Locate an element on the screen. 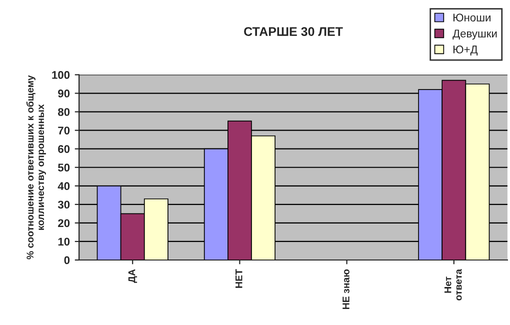  y-tick-label: 60 is located at coordinates (64, 149).